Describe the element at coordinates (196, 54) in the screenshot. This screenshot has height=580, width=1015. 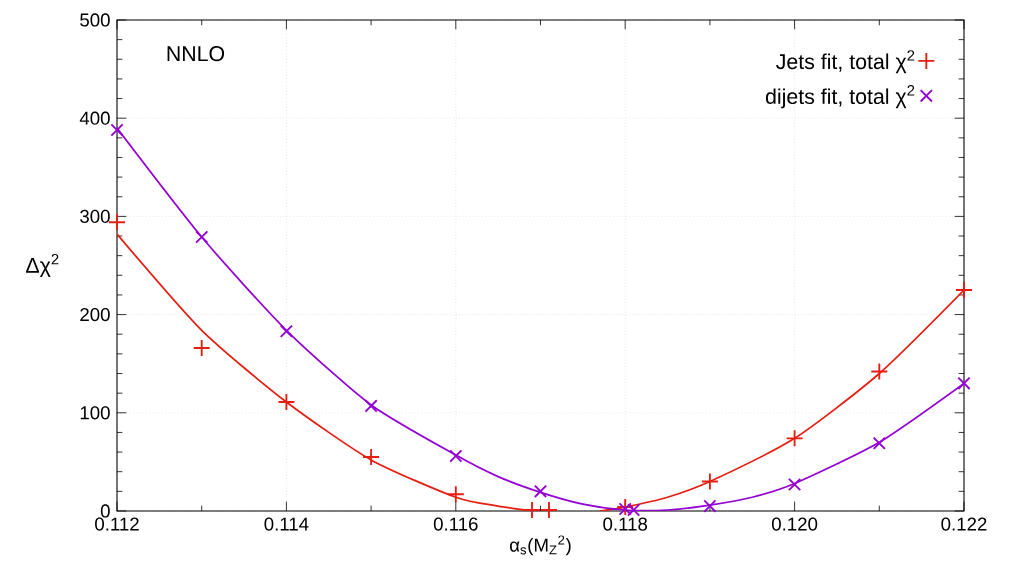
I see `annotation: NNLO` at that location.